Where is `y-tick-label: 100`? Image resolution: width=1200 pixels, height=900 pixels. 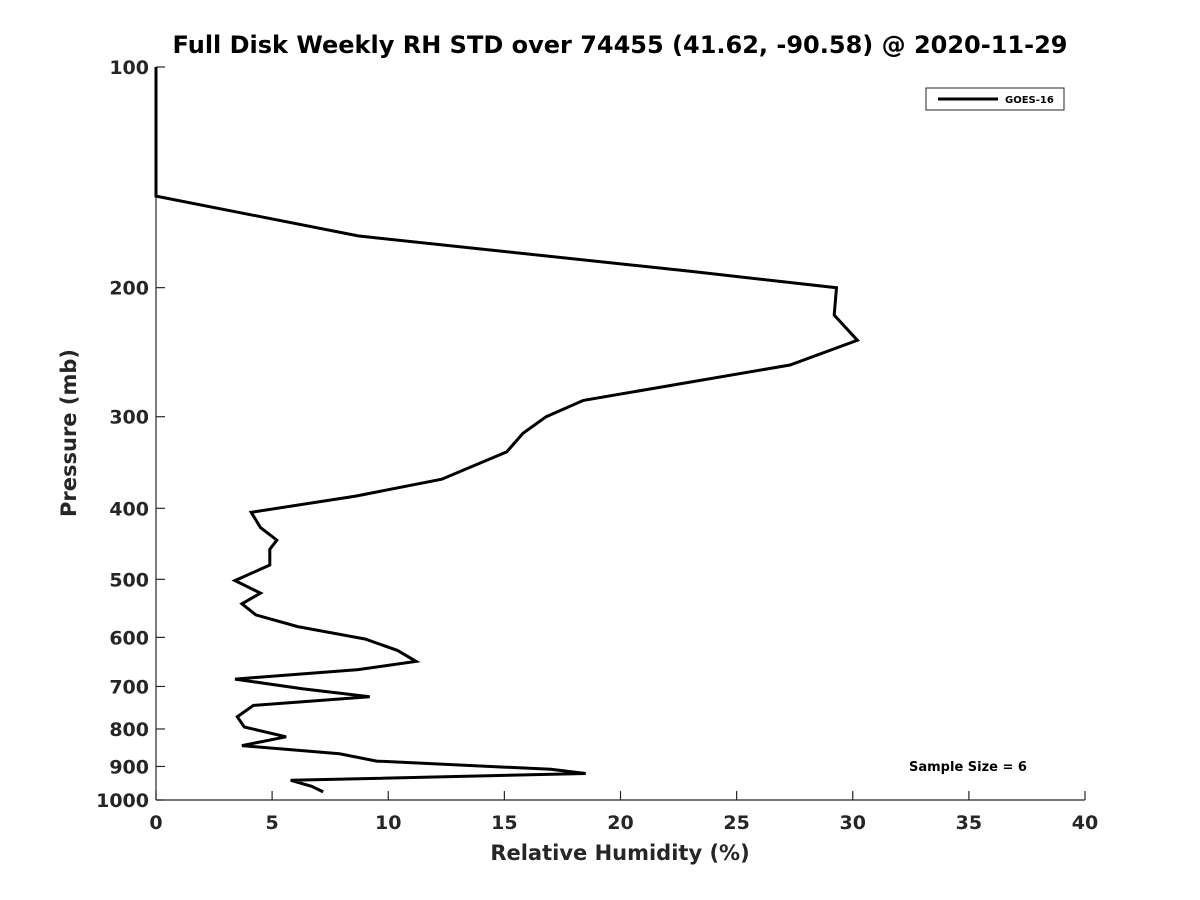 y-tick-label: 100 is located at coordinates (129, 68).